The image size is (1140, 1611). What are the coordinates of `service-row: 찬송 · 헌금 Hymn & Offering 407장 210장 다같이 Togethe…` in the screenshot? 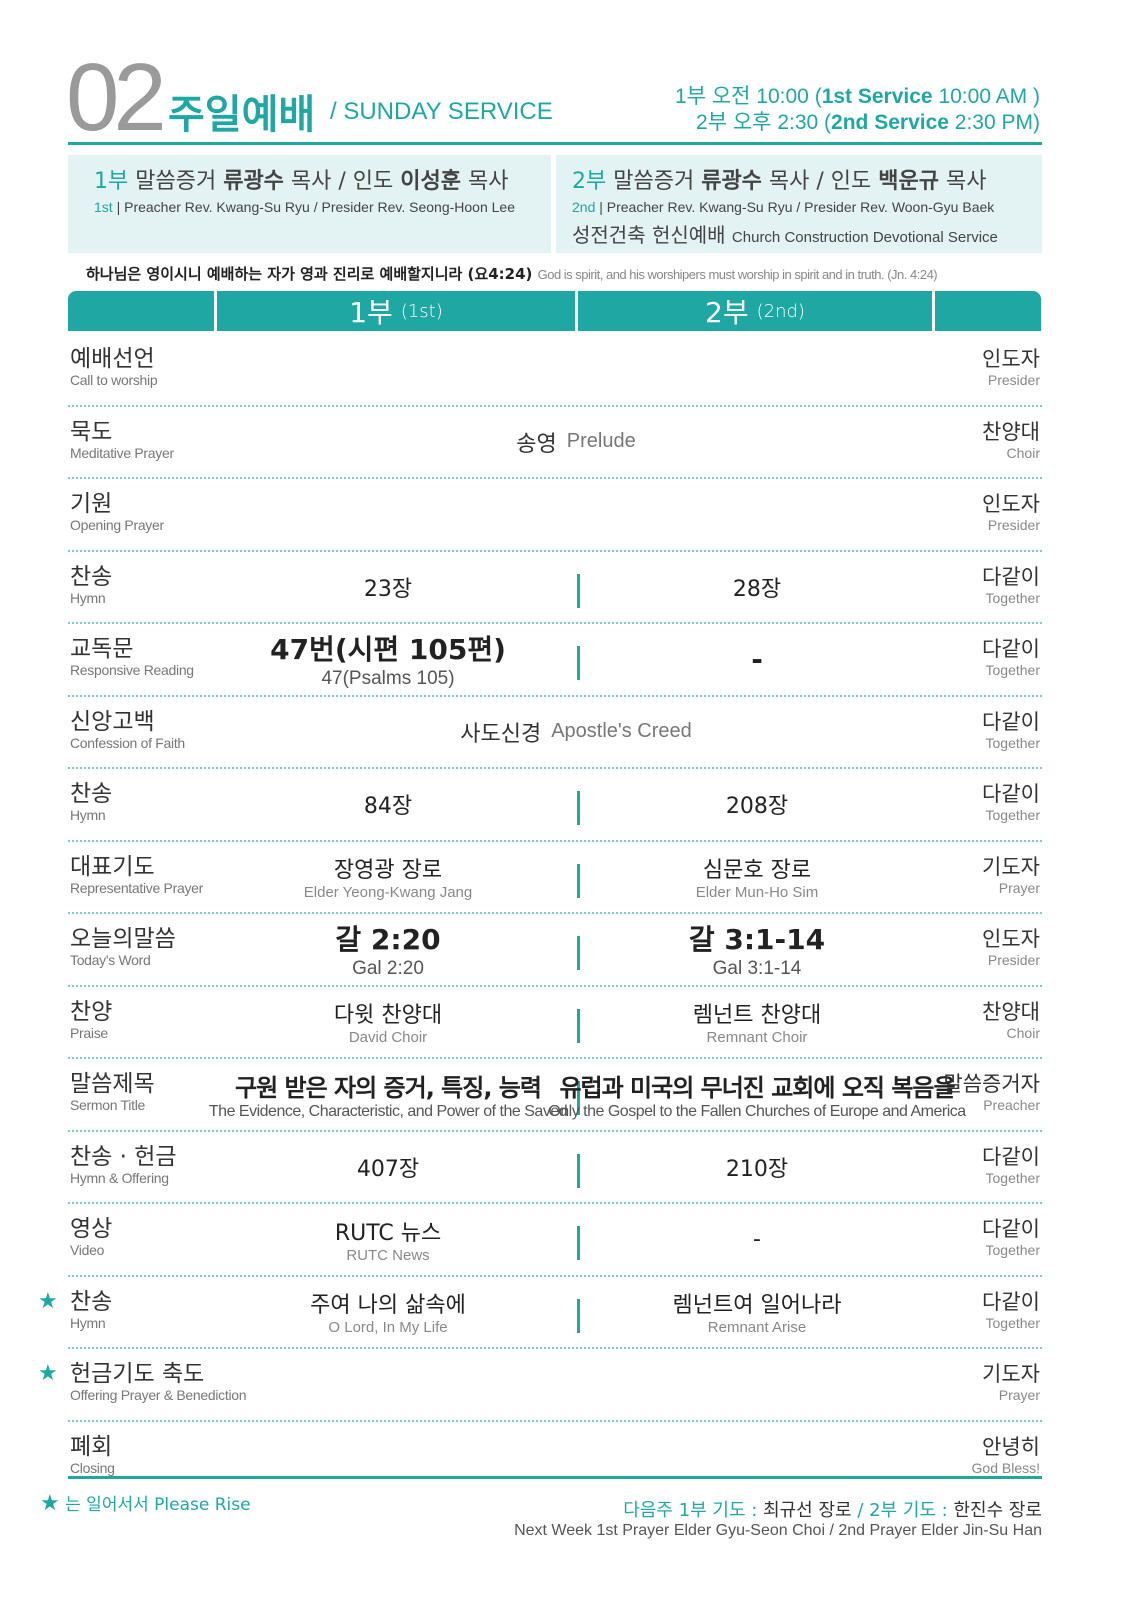 It's located at (555, 1168).